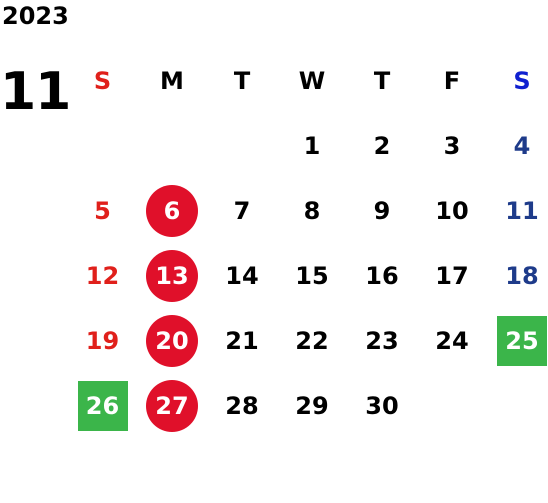 The image size is (548, 503). I want to click on day-number: 28, so click(242, 405).